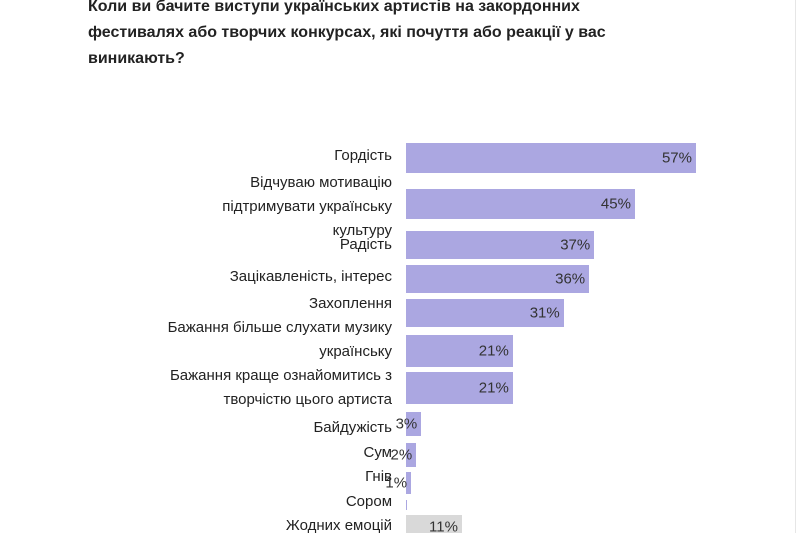 The width and height of the screenshot is (800, 533). I want to click on frame-border, so click(795, 266).